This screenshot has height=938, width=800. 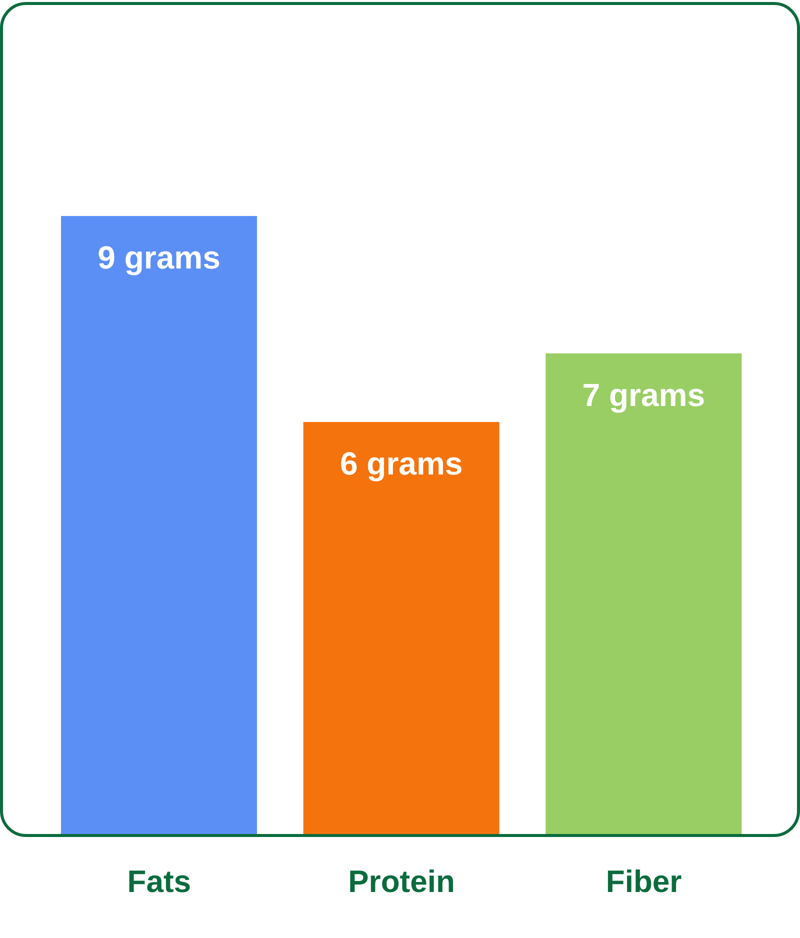 I want to click on x-tick-label: Fiber, so click(x=644, y=882).